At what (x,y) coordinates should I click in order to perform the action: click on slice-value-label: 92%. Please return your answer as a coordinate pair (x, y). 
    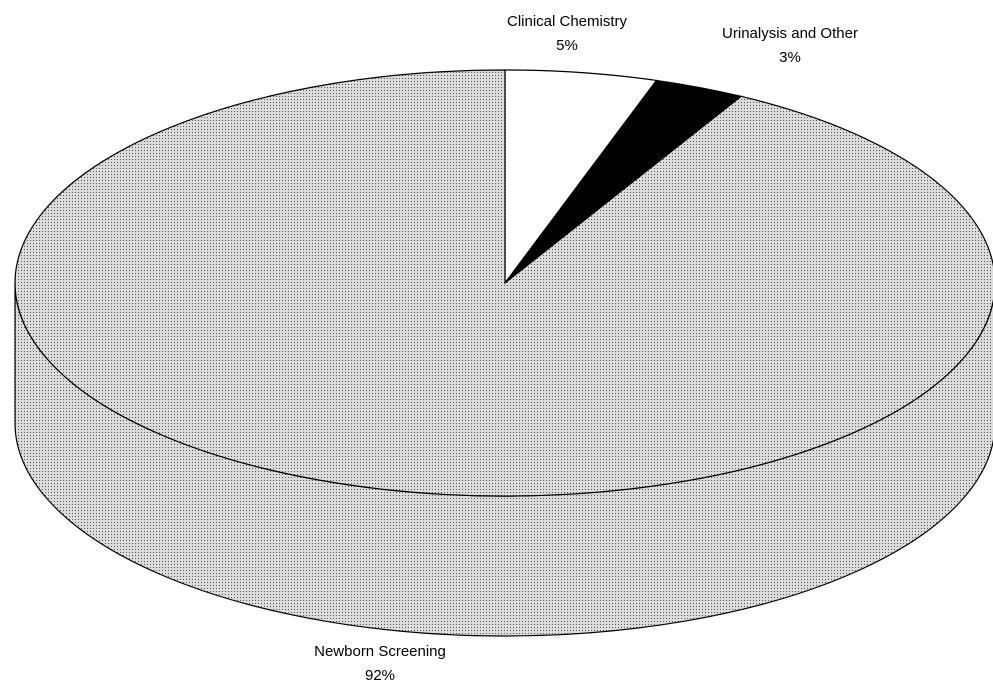
    Looking at the image, I should click on (380, 675).